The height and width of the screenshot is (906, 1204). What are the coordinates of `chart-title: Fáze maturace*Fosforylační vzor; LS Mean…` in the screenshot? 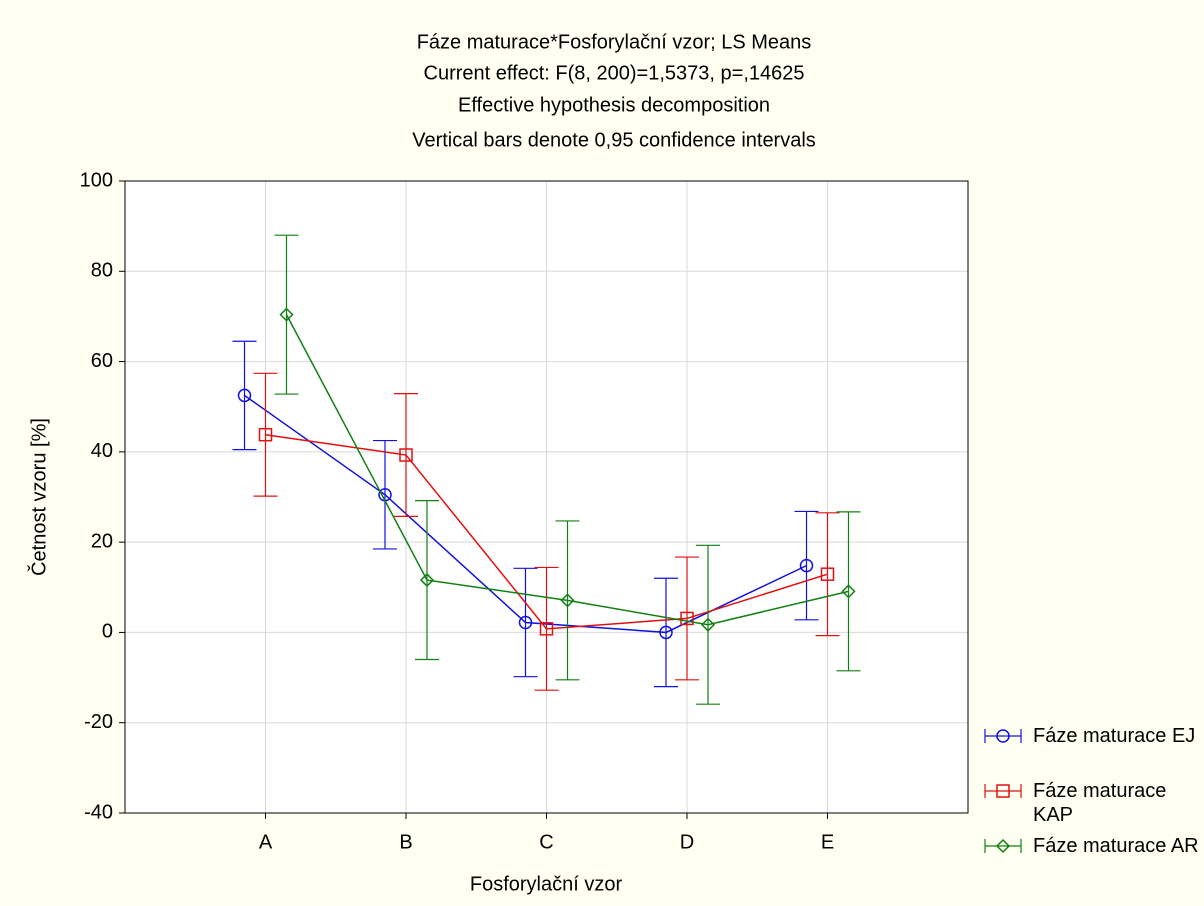 It's located at (614, 42).